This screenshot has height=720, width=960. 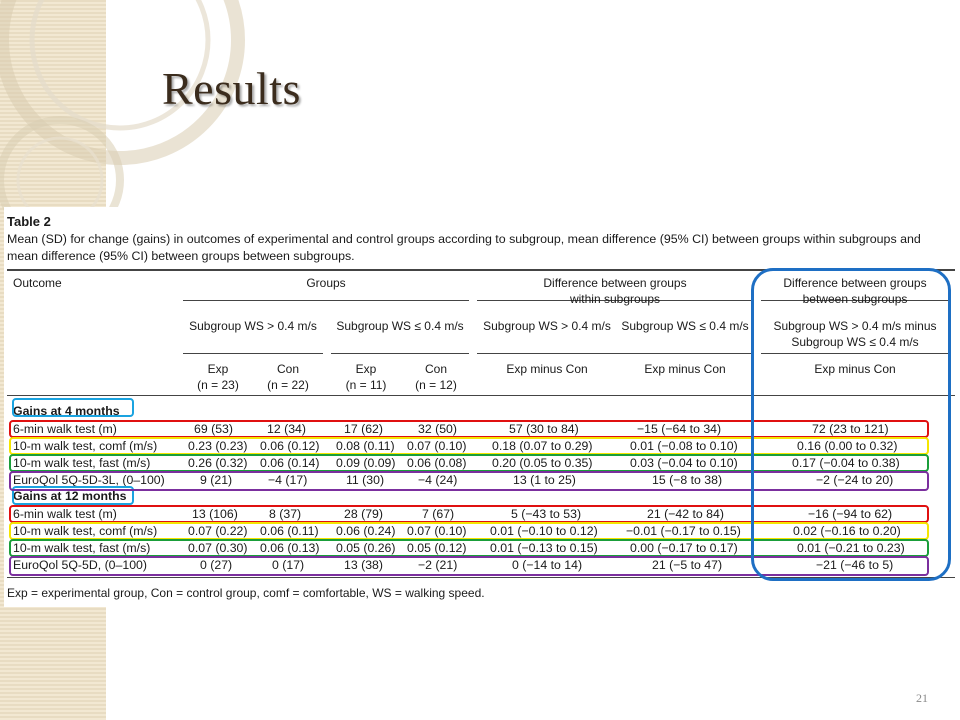 I want to click on header-sub-minus-2: Subgroup WS ≤ 0.4 m/s, so click(x=855, y=342).